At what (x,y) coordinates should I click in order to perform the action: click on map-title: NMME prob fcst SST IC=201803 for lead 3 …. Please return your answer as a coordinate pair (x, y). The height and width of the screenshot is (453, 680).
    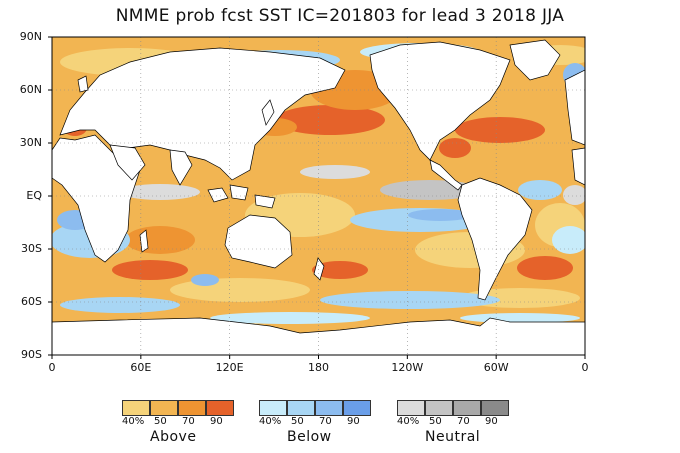
    Looking at the image, I should click on (340, 16).